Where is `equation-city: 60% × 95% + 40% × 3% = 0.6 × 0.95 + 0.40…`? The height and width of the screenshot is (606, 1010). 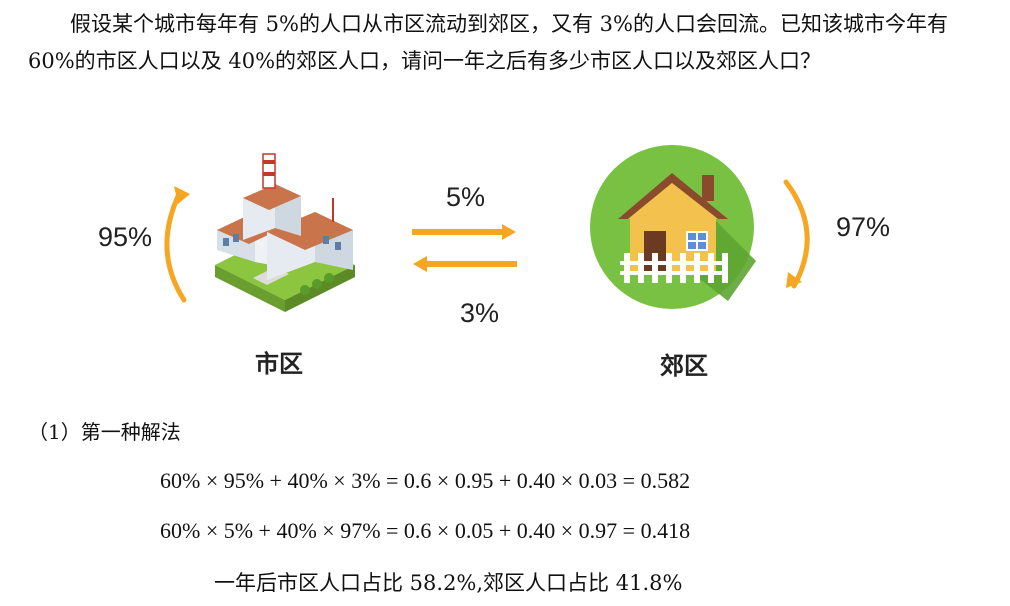 equation-city: 60% × 95% + 40% × 3% = 0.6 × 0.95 + 0.40… is located at coordinates (425, 480).